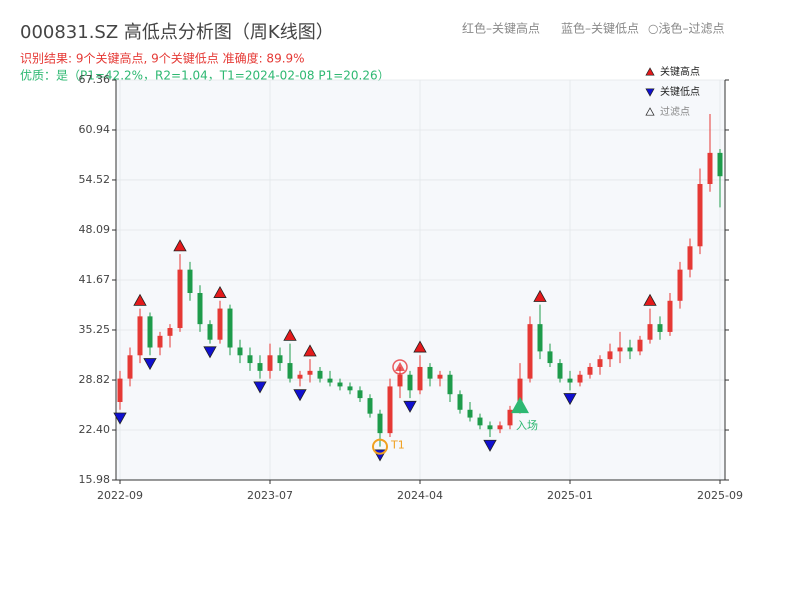 The image size is (800, 604). Describe the element at coordinates (162, 58) in the screenshot. I see `subtitle: 识别结果: 9个关键高点, 9个关键低点 准确度: 89.9%` at that location.